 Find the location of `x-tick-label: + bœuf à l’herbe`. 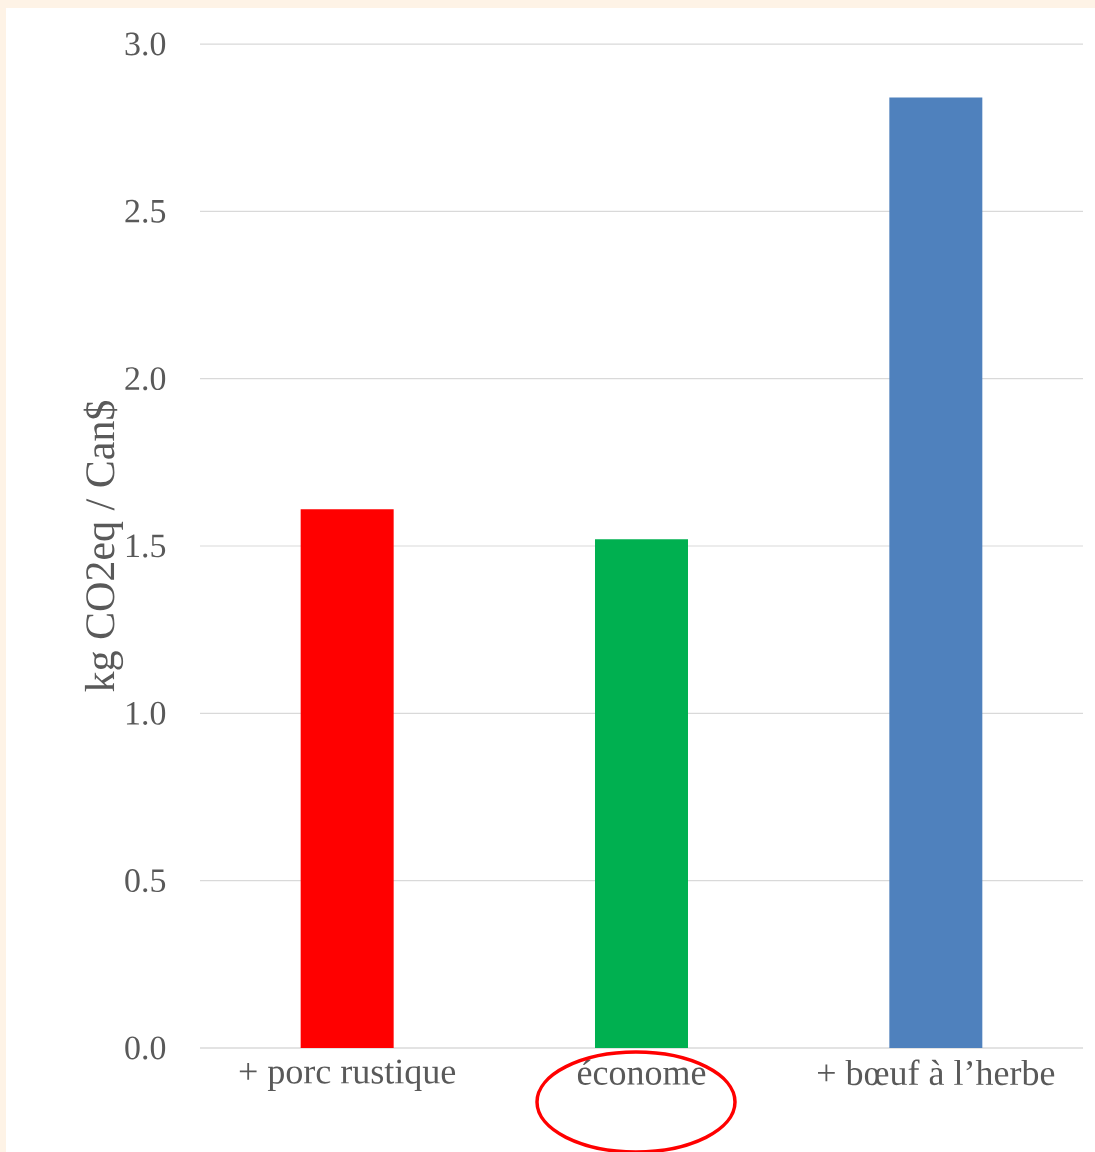

x-tick-label: + bœuf à l’herbe is located at coordinates (936, 1072).